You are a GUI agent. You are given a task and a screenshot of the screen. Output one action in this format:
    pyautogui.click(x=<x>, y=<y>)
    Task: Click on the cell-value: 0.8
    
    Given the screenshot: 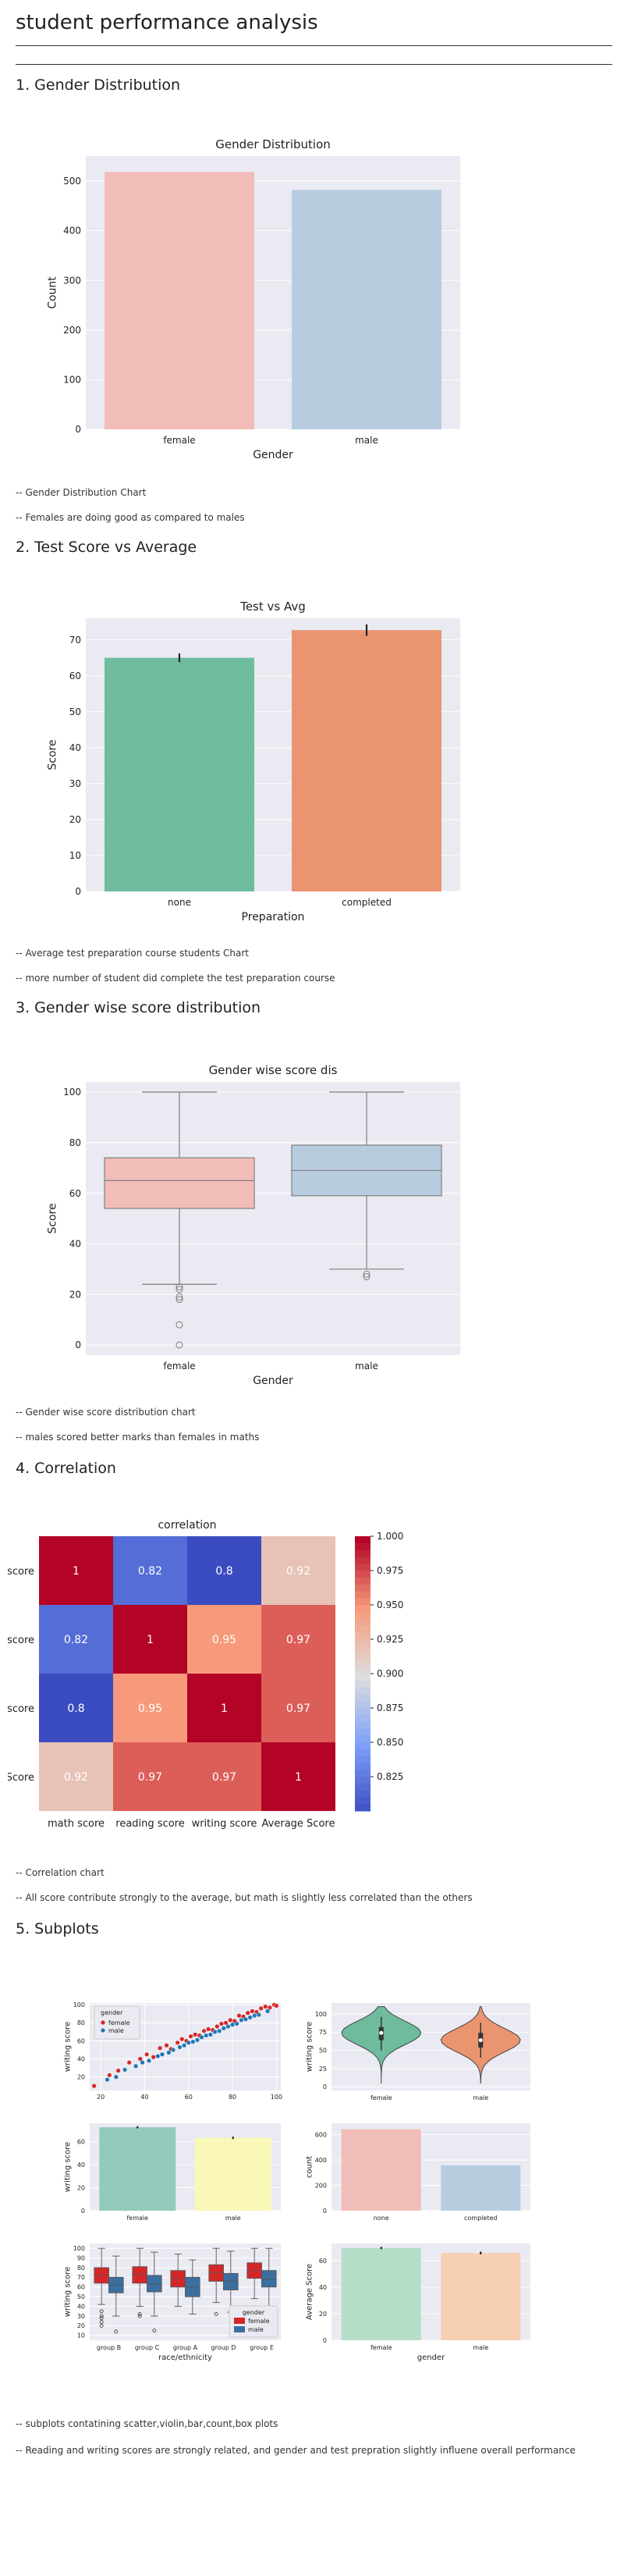 What is the action you would take?
    pyautogui.click(x=76, y=1709)
    